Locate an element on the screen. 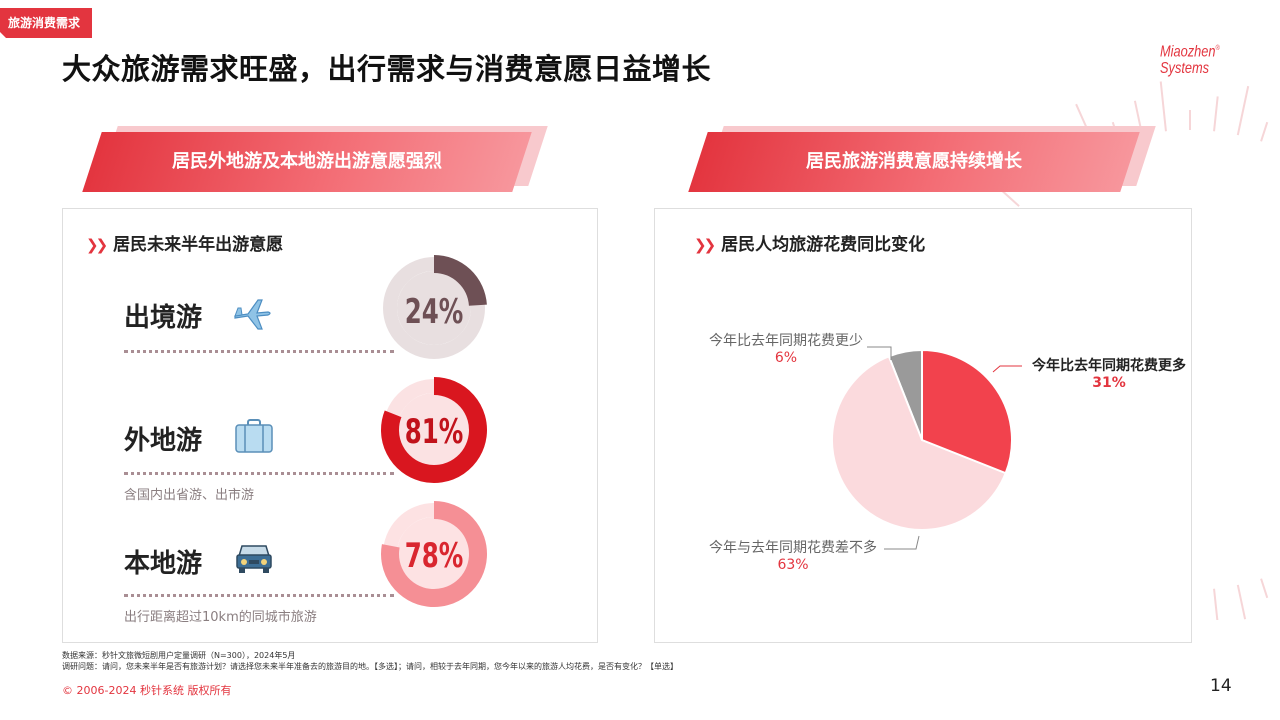 This screenshot has height=720, width=1280. section-tag: 旅游消费需求 is located at coordinates (46, 23).